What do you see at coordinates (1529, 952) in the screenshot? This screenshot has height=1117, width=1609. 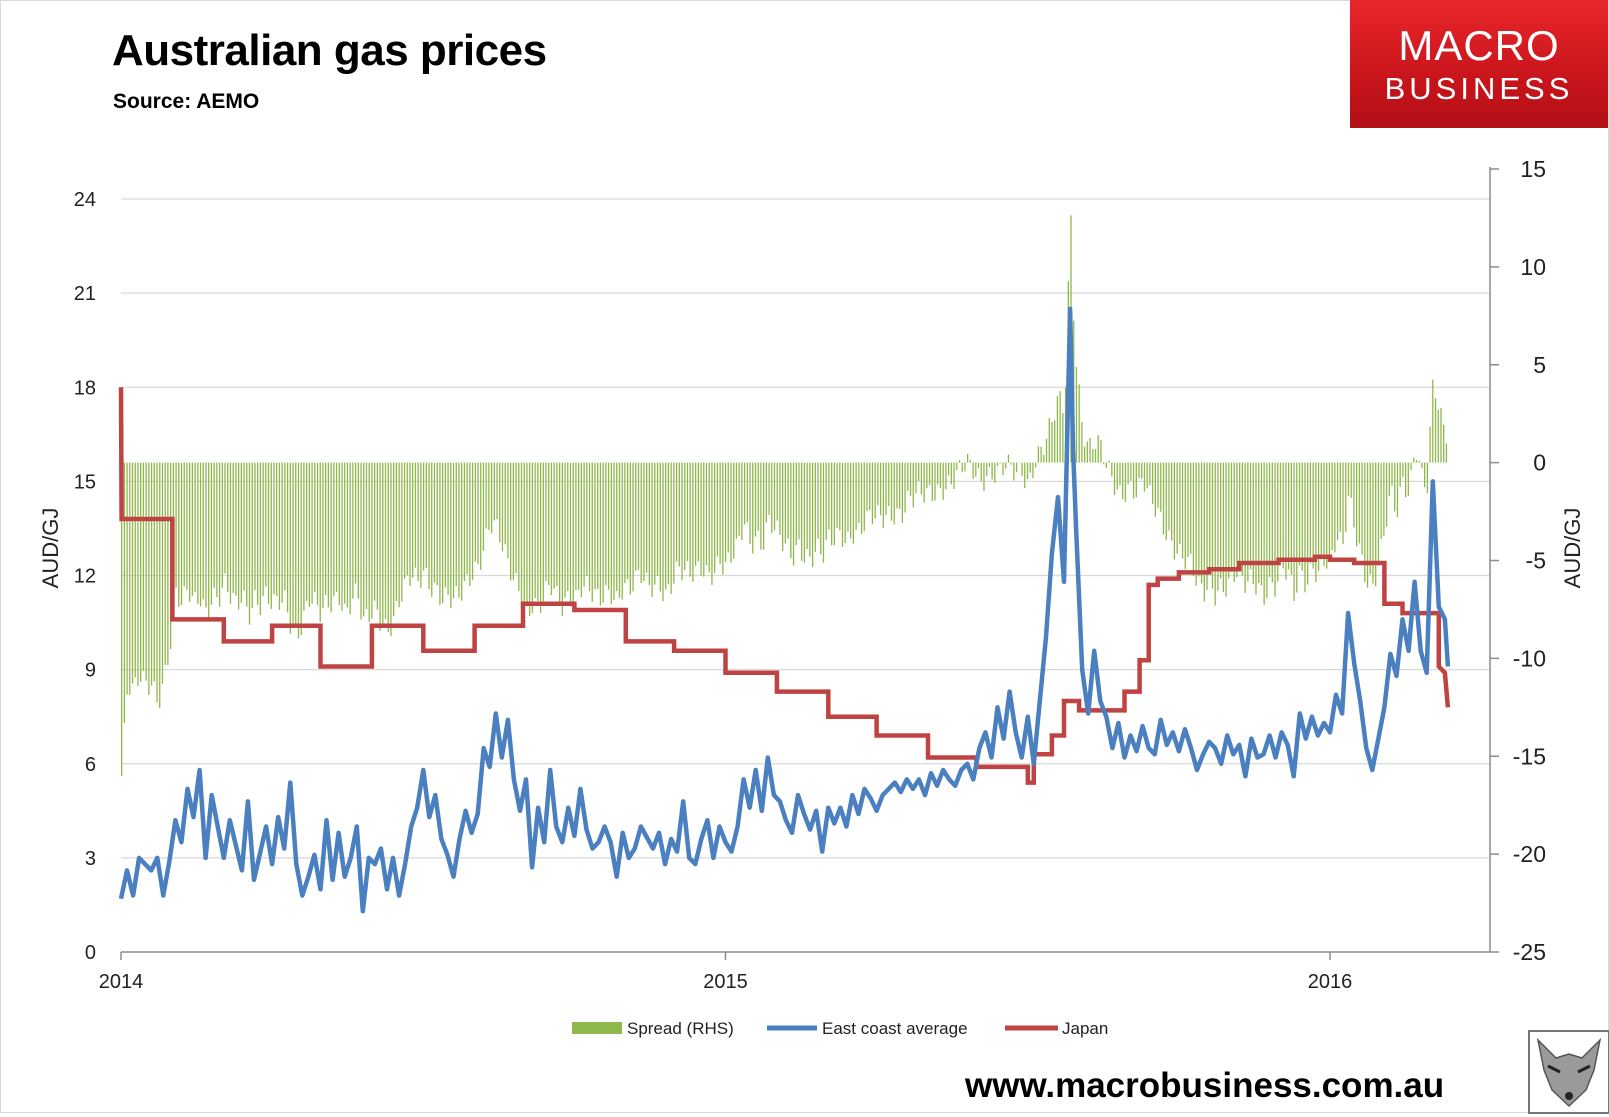 I see `right-tick-label: -25` at bounding box center [1529, 952].